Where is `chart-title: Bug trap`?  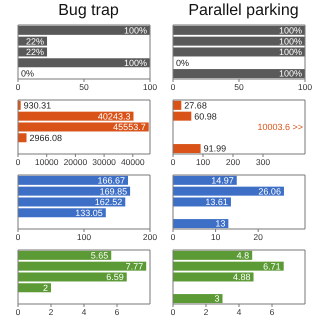 chart-title: Bug trap is located at coordinates (88, 11).